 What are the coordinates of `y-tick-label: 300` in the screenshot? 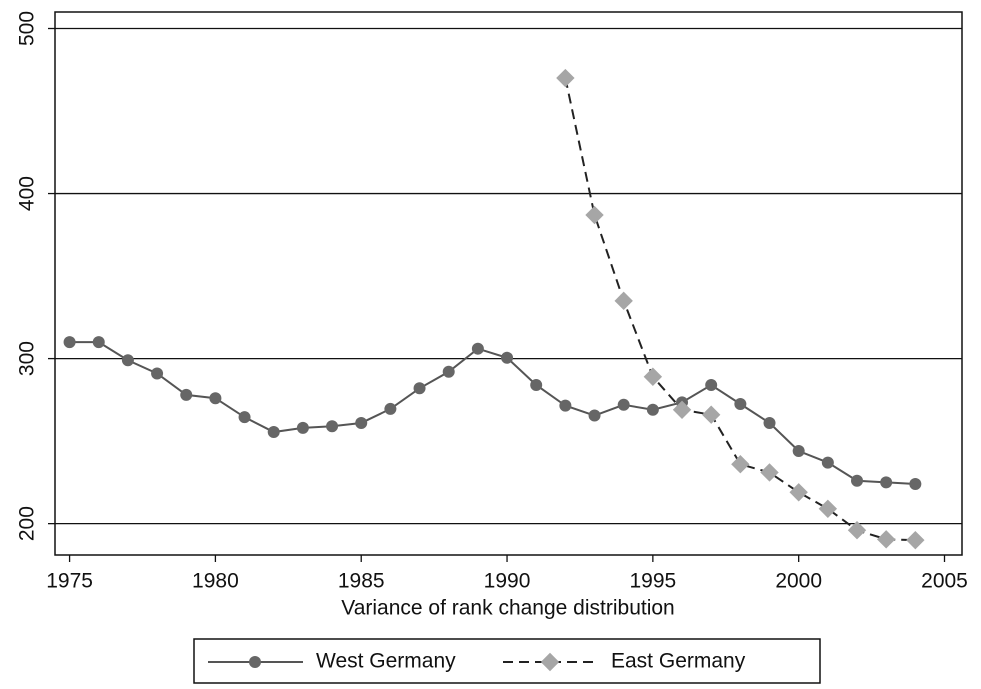 It's located at (27, 358).